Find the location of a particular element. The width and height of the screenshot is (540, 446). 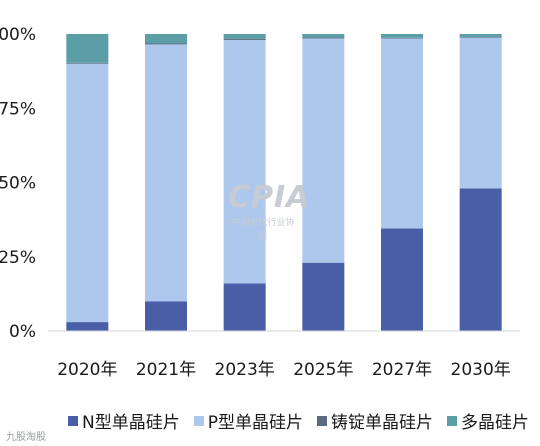

source-label: 九股淘股 is located at coordinates (26, 437).